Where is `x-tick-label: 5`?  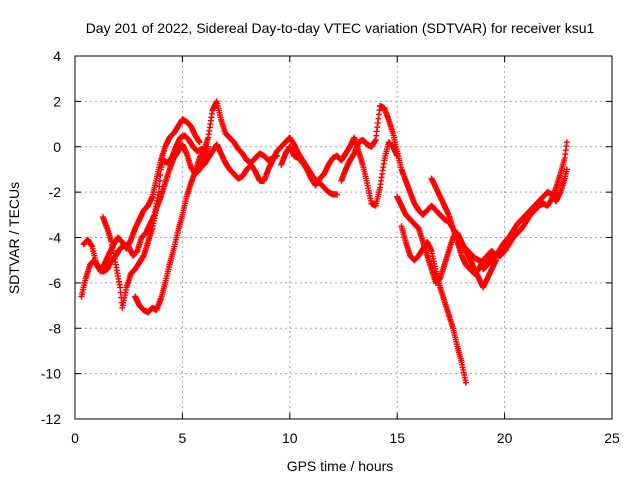
x-tick-label: 5 is located at coordinates (183, 438).